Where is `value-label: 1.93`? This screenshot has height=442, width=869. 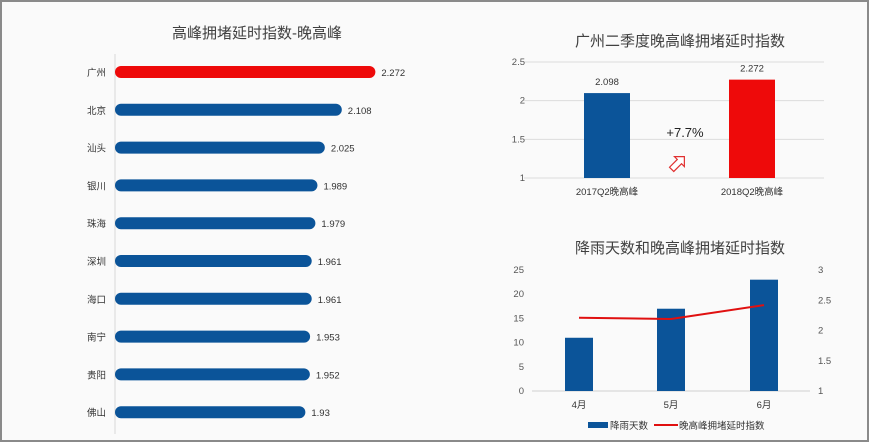 value-label: 1.93 is located at coordinates (320, 413).